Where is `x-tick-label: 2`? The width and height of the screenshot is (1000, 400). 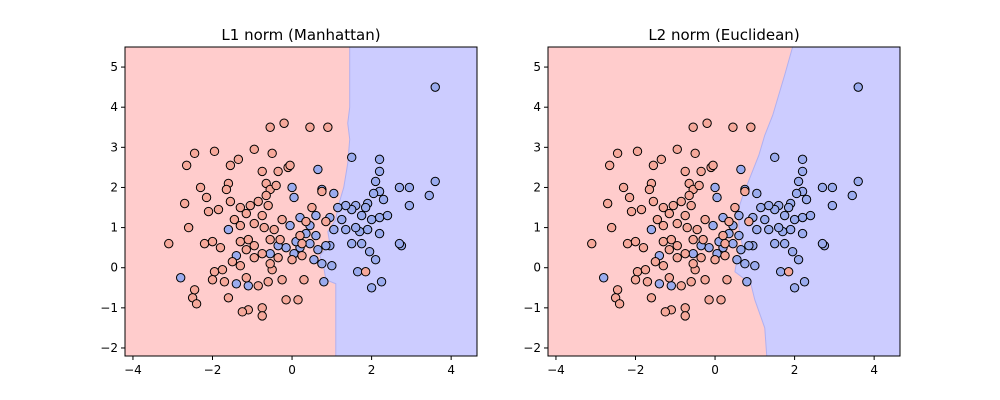 x-tick-label: 2 is located at coordinates (795, 370).